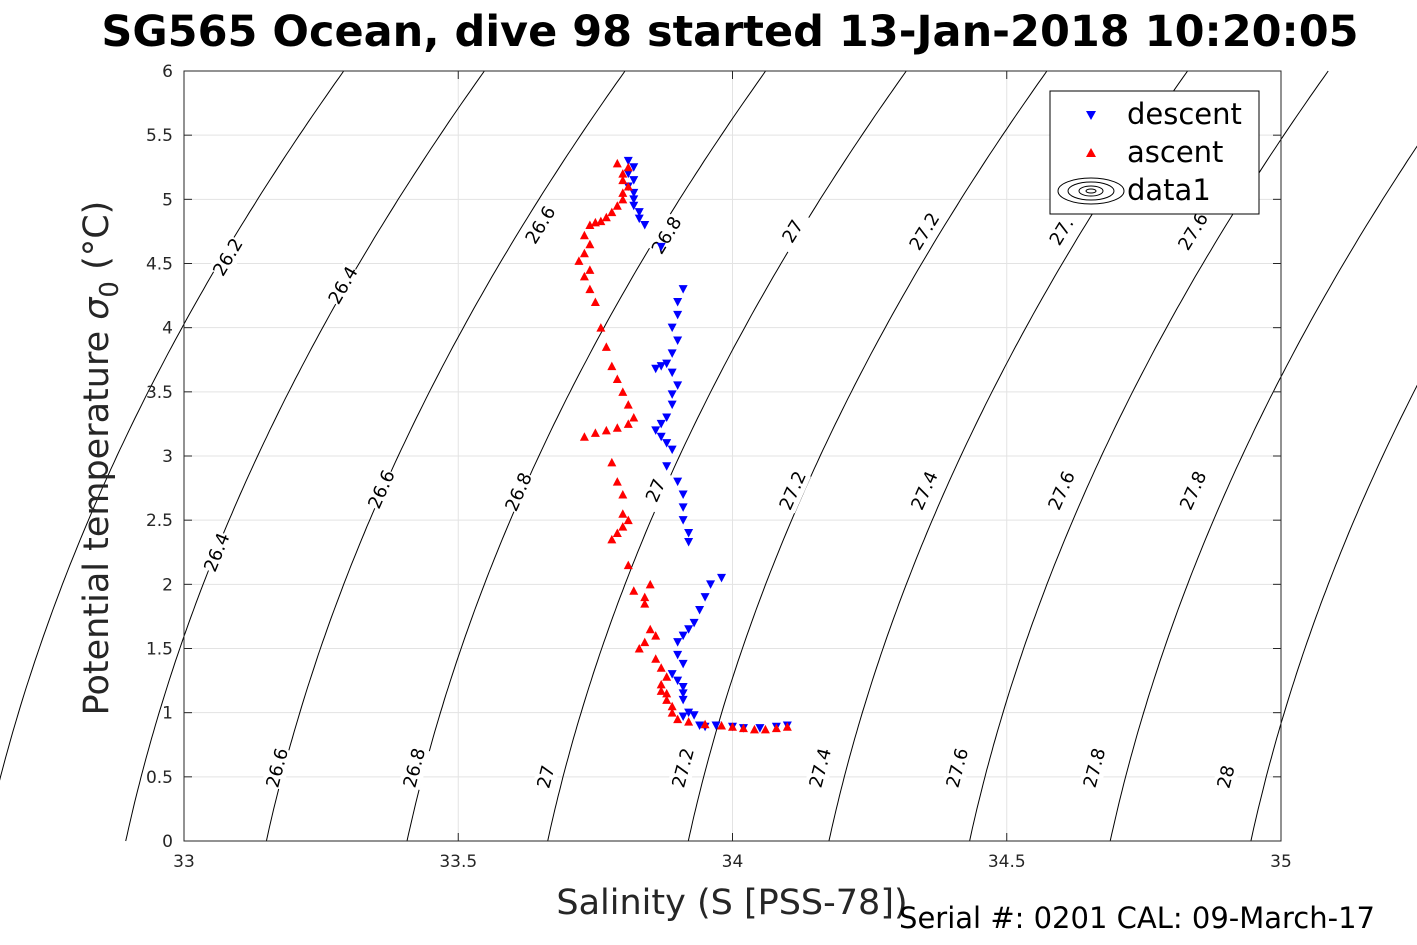 The width and height of the screenshot is (1417, 945). I want to click on isopycnal-line, so click(1333, 613).